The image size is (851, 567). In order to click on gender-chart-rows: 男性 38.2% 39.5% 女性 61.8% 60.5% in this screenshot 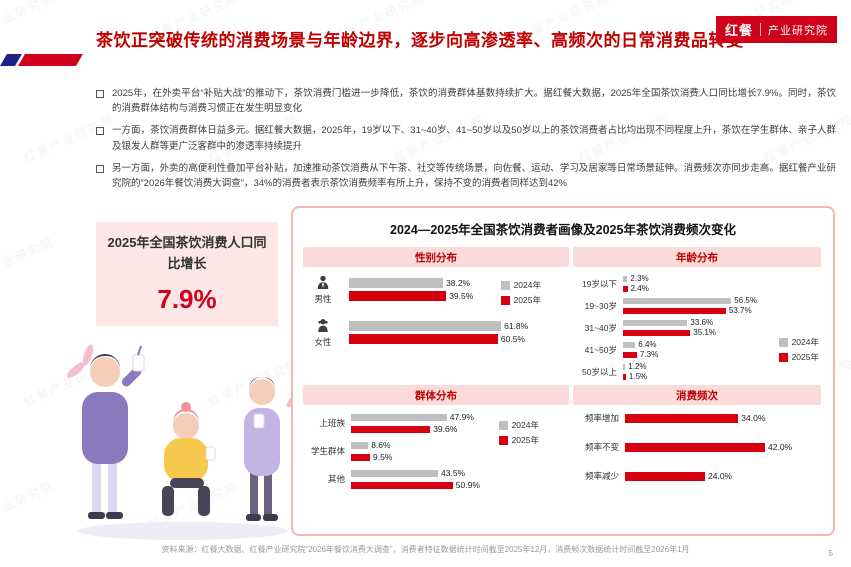, I will do `click(436, 311)`.